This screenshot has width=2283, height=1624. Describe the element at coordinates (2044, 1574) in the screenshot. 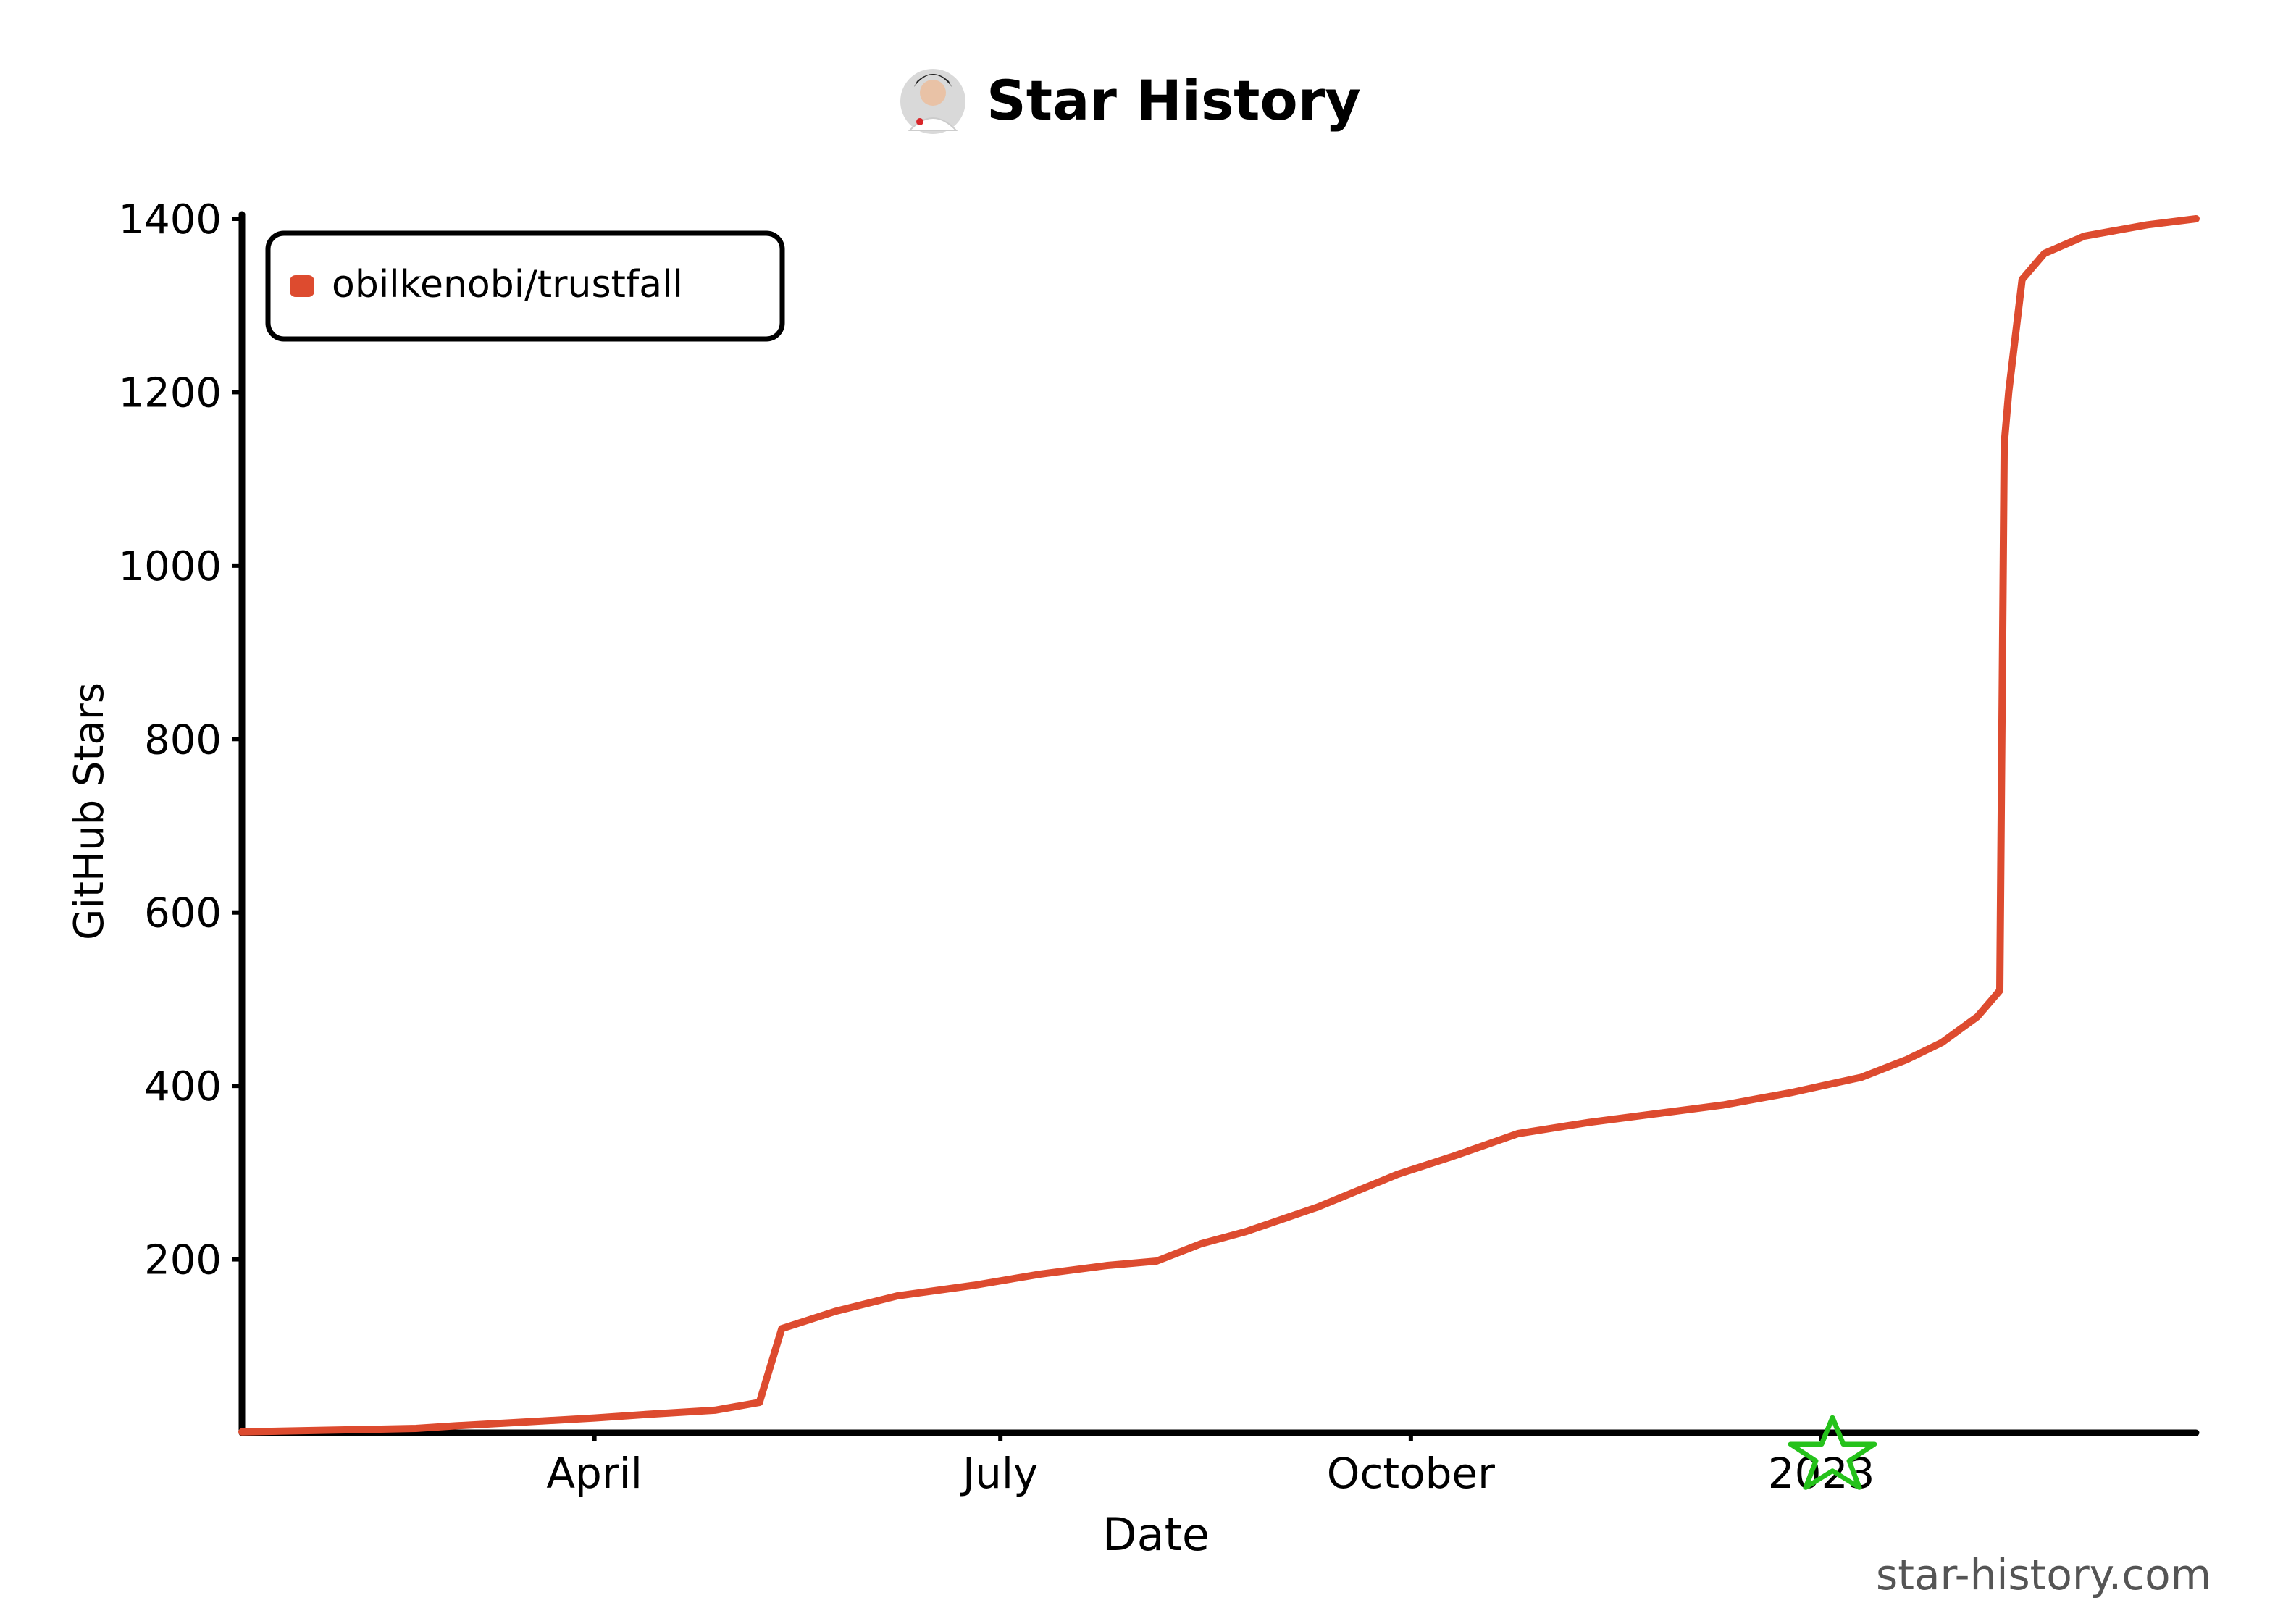

I see `watermark-text: star-history.com` at that location.